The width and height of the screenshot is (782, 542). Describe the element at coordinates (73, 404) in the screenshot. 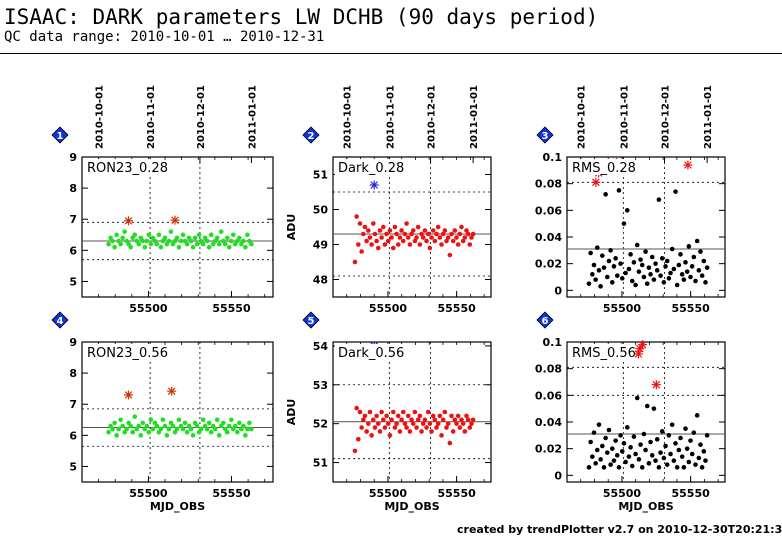

I see `y-tick-label: 7` at that location.